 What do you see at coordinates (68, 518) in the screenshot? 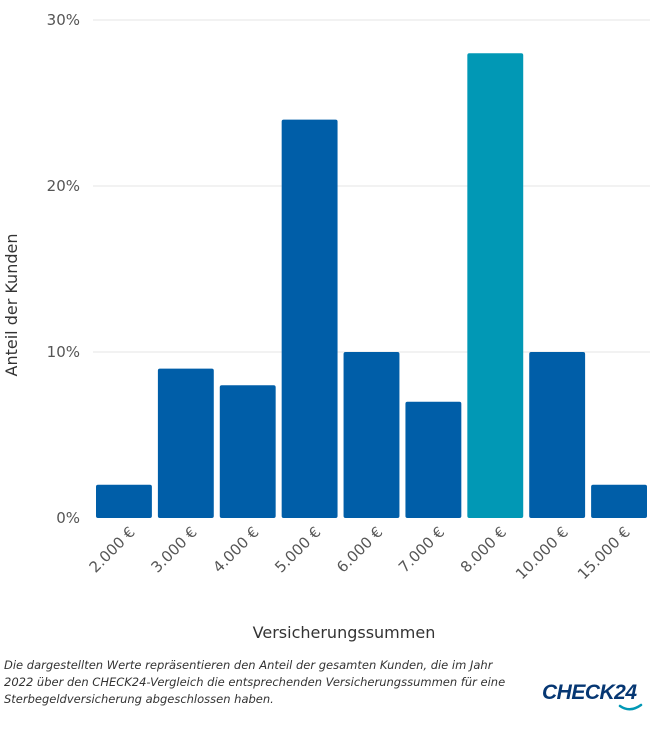
I see `y-tick-label: 0%` at bounding box center [68, 518].